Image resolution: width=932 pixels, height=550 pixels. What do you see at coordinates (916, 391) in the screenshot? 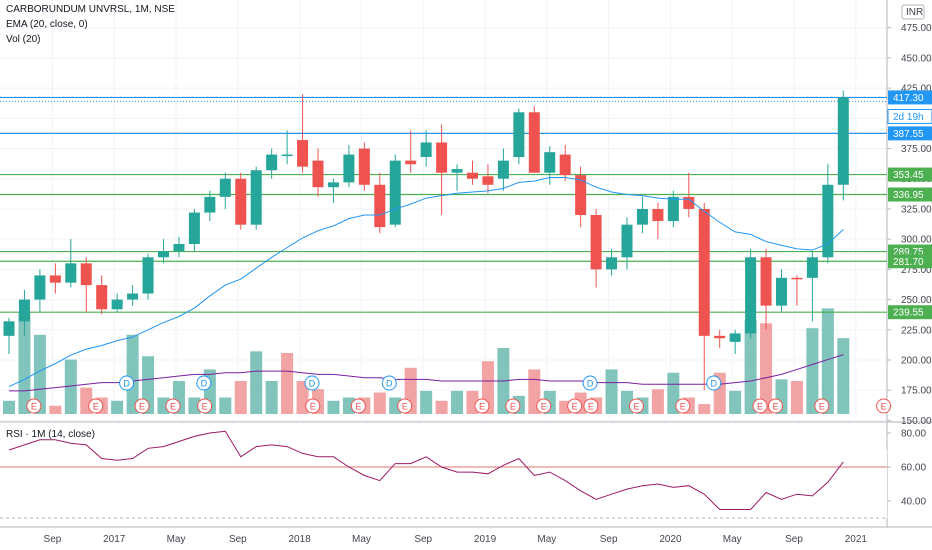
I see `price-tick-label: 175.00` at bounding box center [916, 391].